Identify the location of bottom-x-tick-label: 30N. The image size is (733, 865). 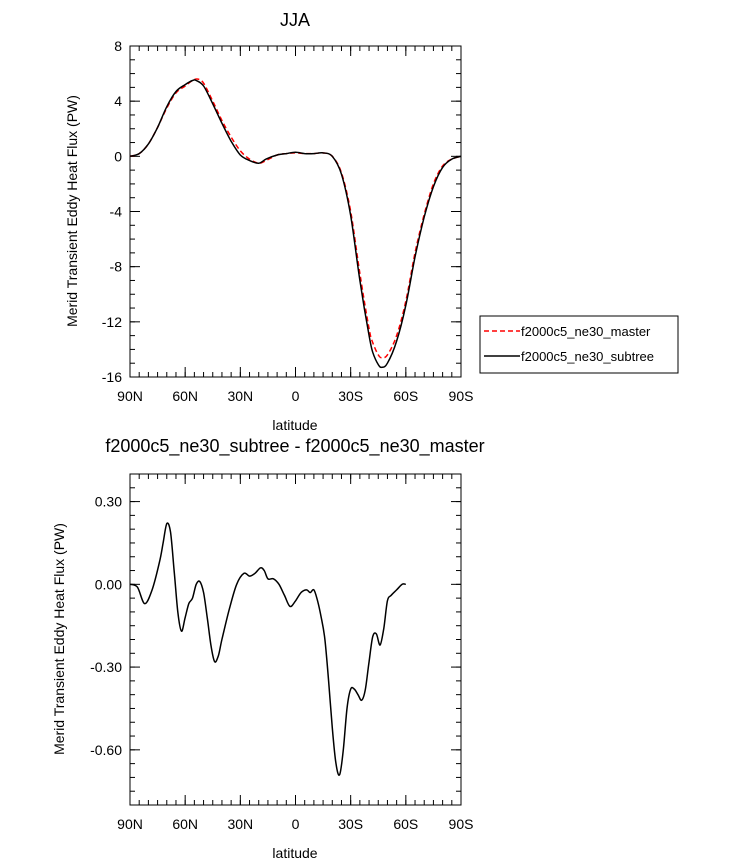
(240, 824).